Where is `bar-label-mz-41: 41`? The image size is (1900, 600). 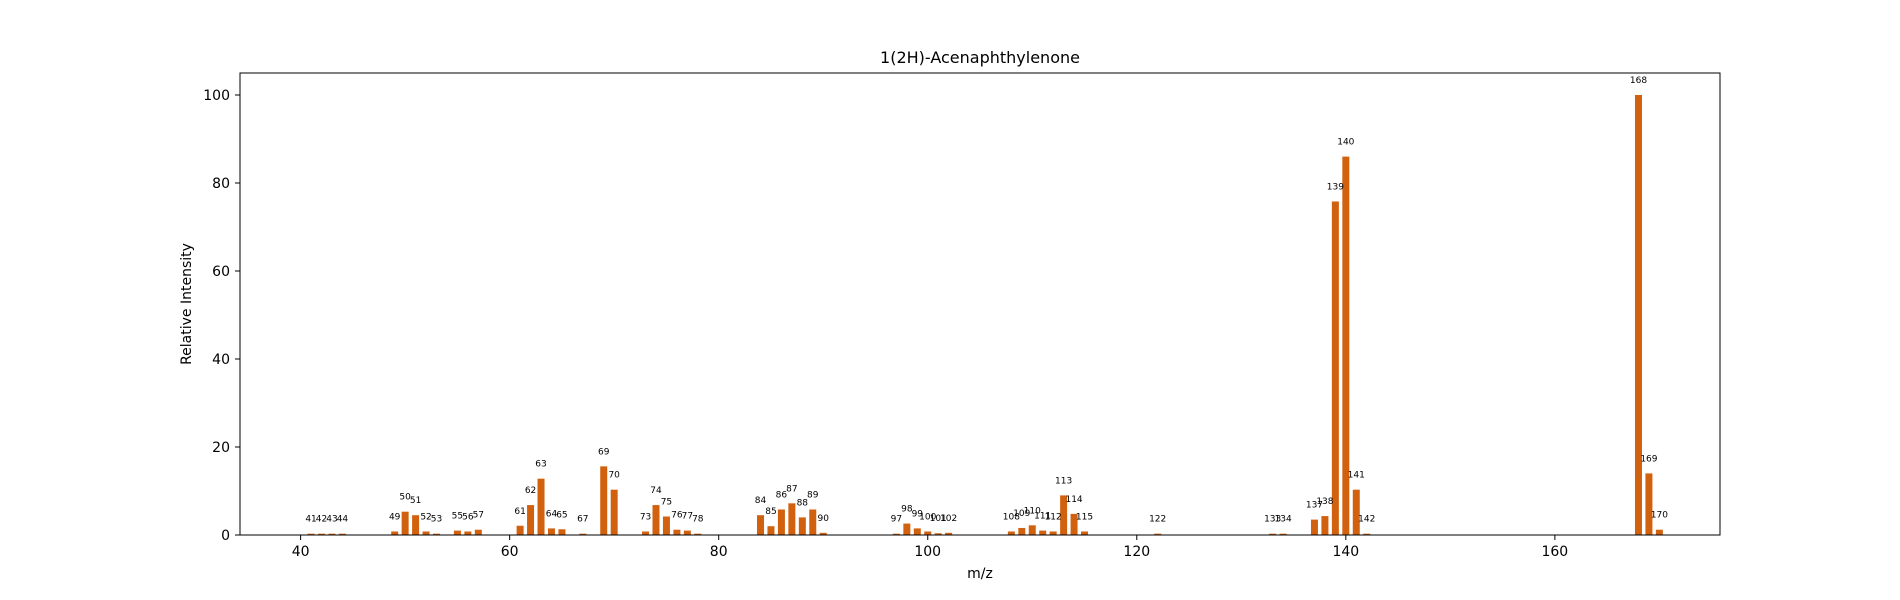 bar-label-mz-41: 41 is located at coordinates (310, 520).